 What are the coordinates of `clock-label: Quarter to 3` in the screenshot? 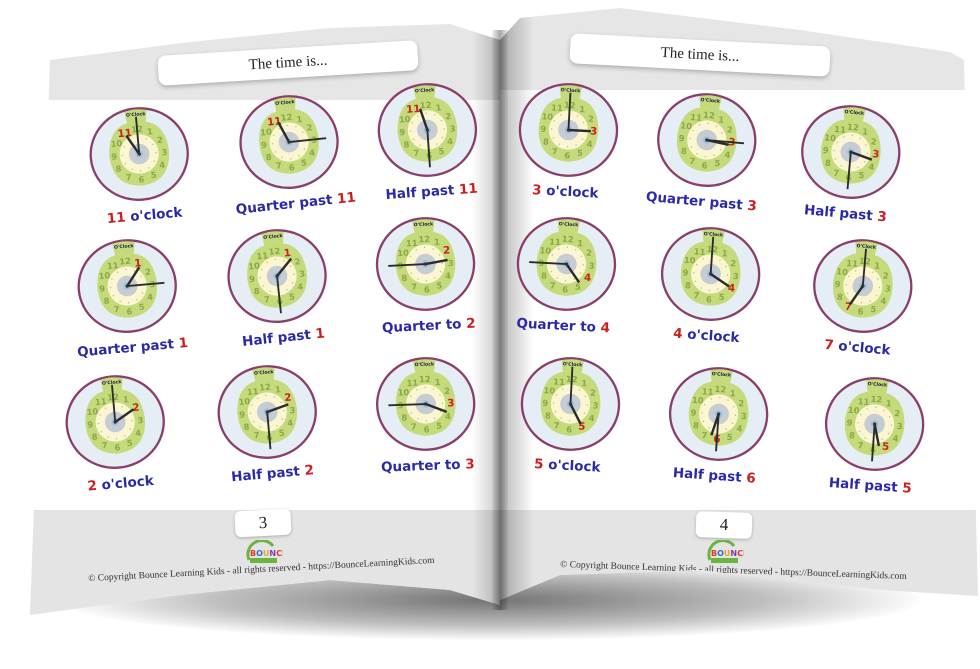 It's located at (428, 466).